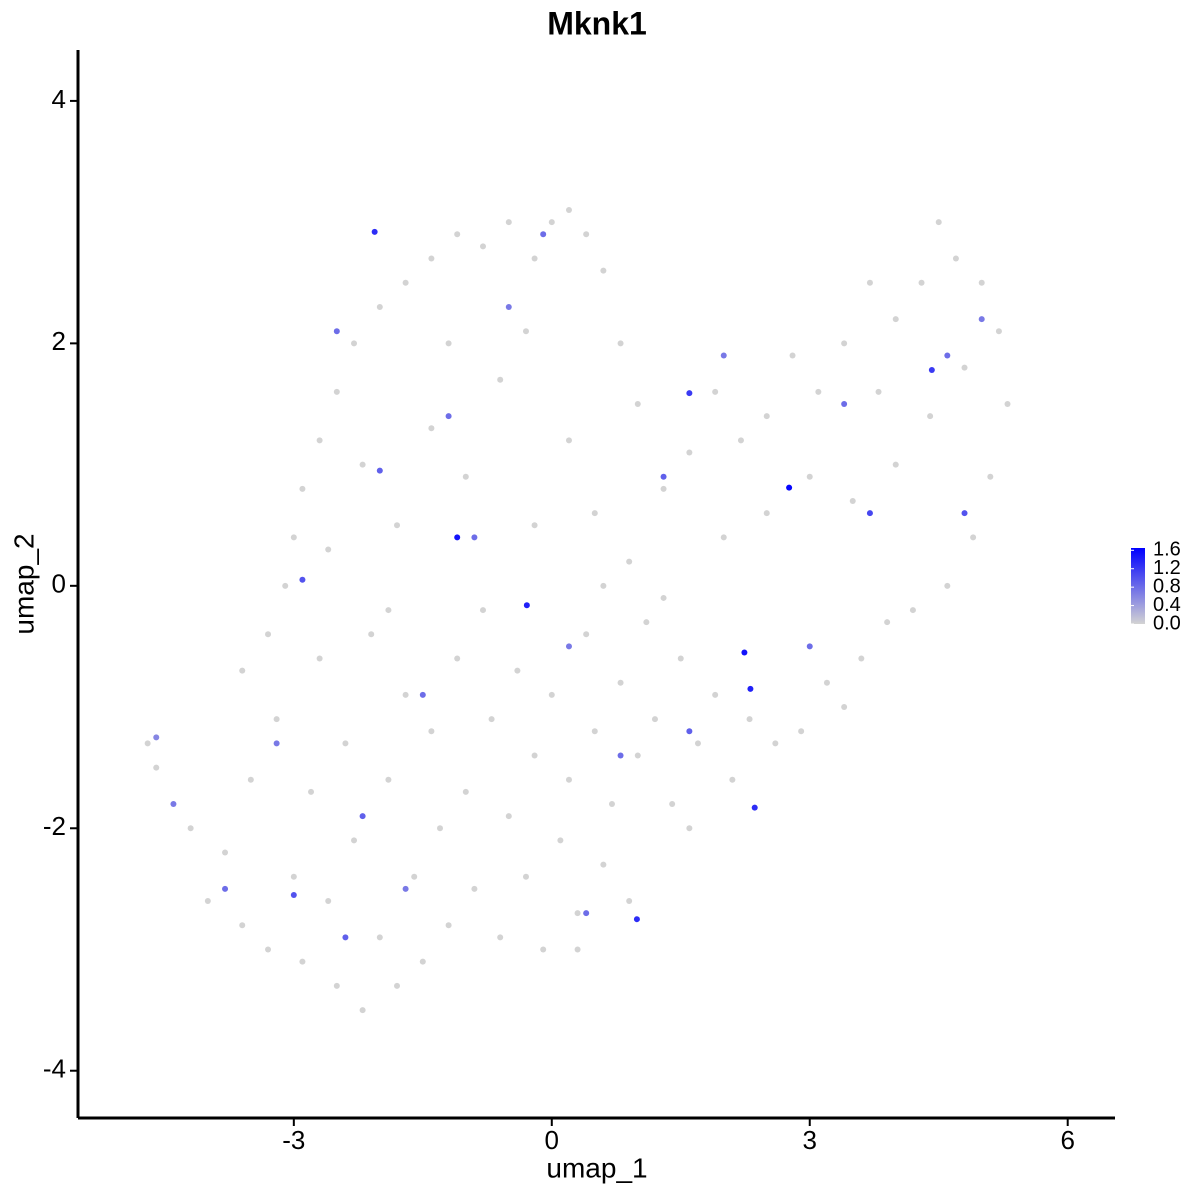 This screenshot has height=1200, width=1200. What do you see at coordinates (1138, 586) in the screenshot?
I see `colorbar` at bounding box center [1138, 586].